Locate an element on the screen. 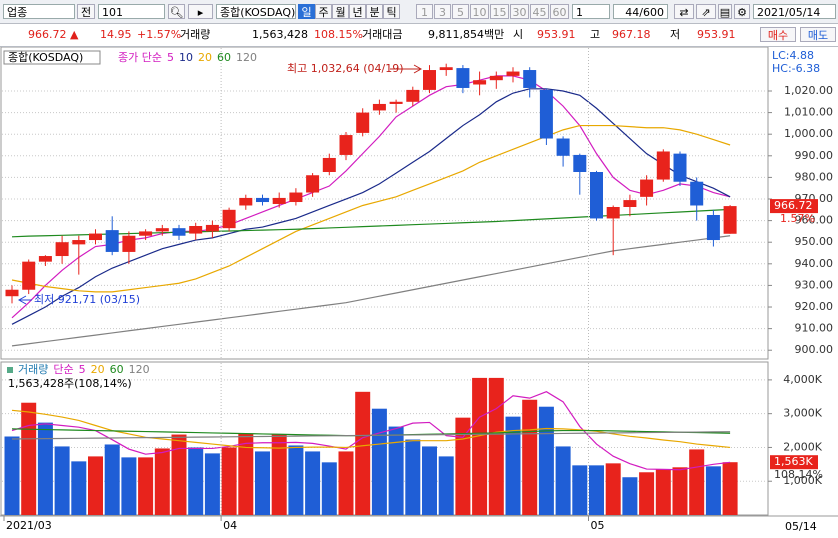 This screenshot has width=838, height=538. interval-input: 1 is located at coordinates (591, 11).